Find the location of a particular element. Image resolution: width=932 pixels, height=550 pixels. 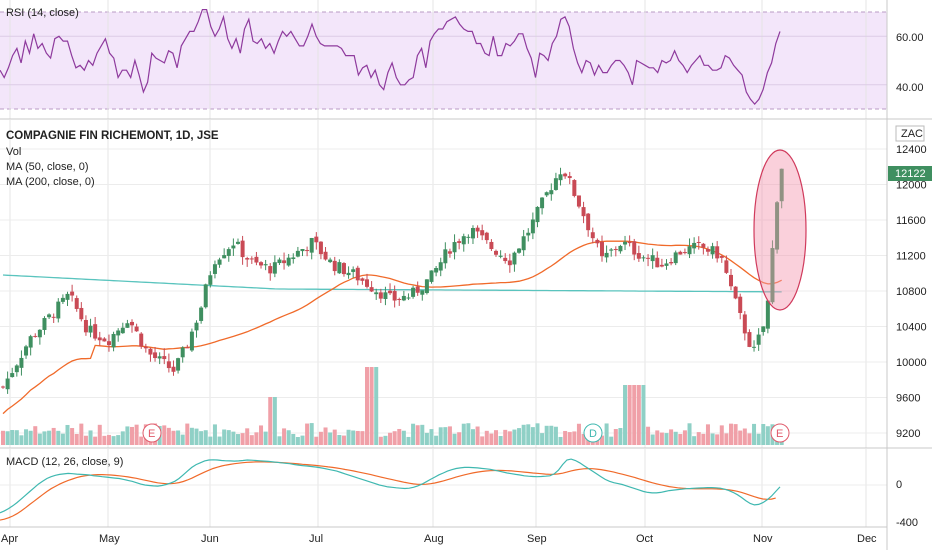

rsi-tick-40: 40.00 is located at coordinates (910, 88).